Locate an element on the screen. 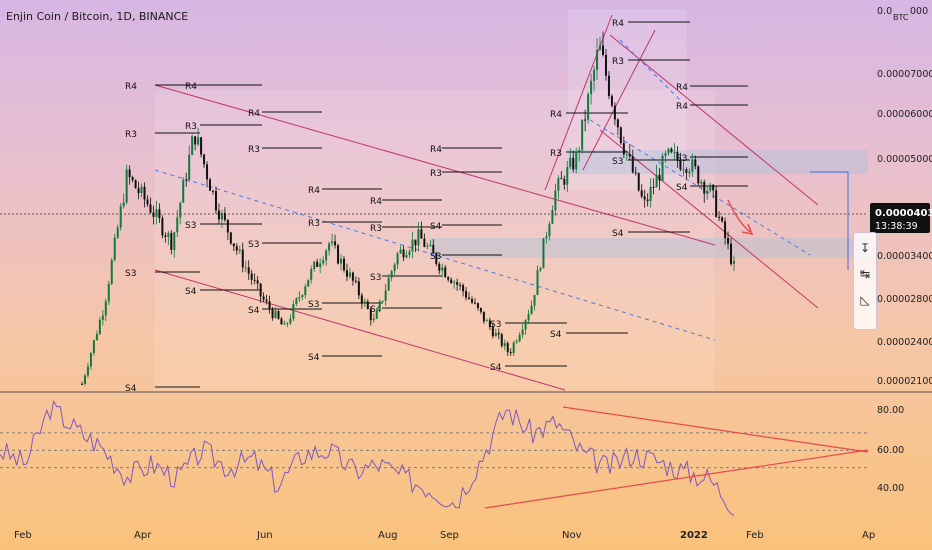 This screenshot has height=550, width=932. pivot-label-26: S3 is located at coordinates (681, 159).